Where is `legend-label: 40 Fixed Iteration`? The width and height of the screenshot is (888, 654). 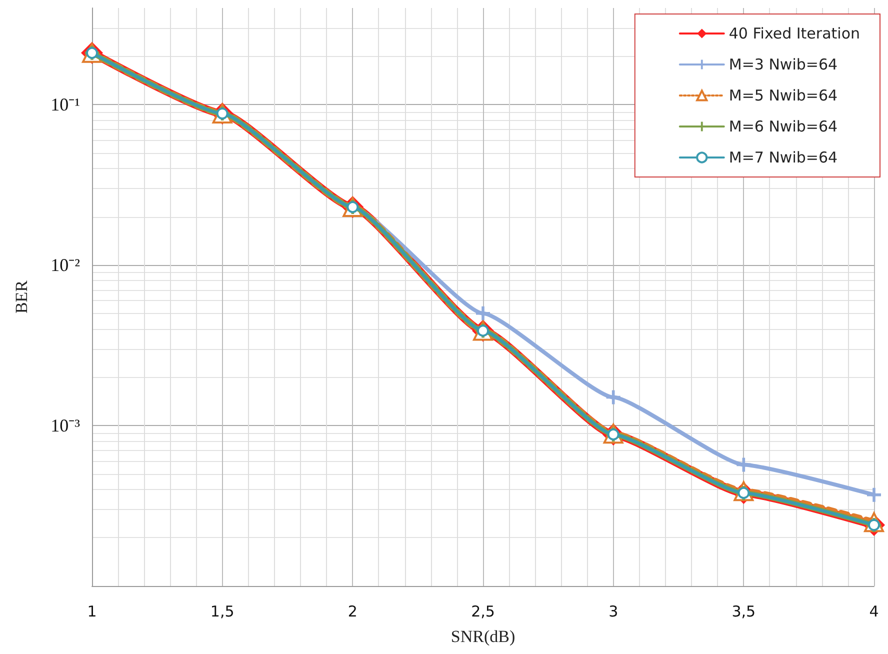
legend-label: 40 Fixed Iteration is located at coordinates (794, 33).